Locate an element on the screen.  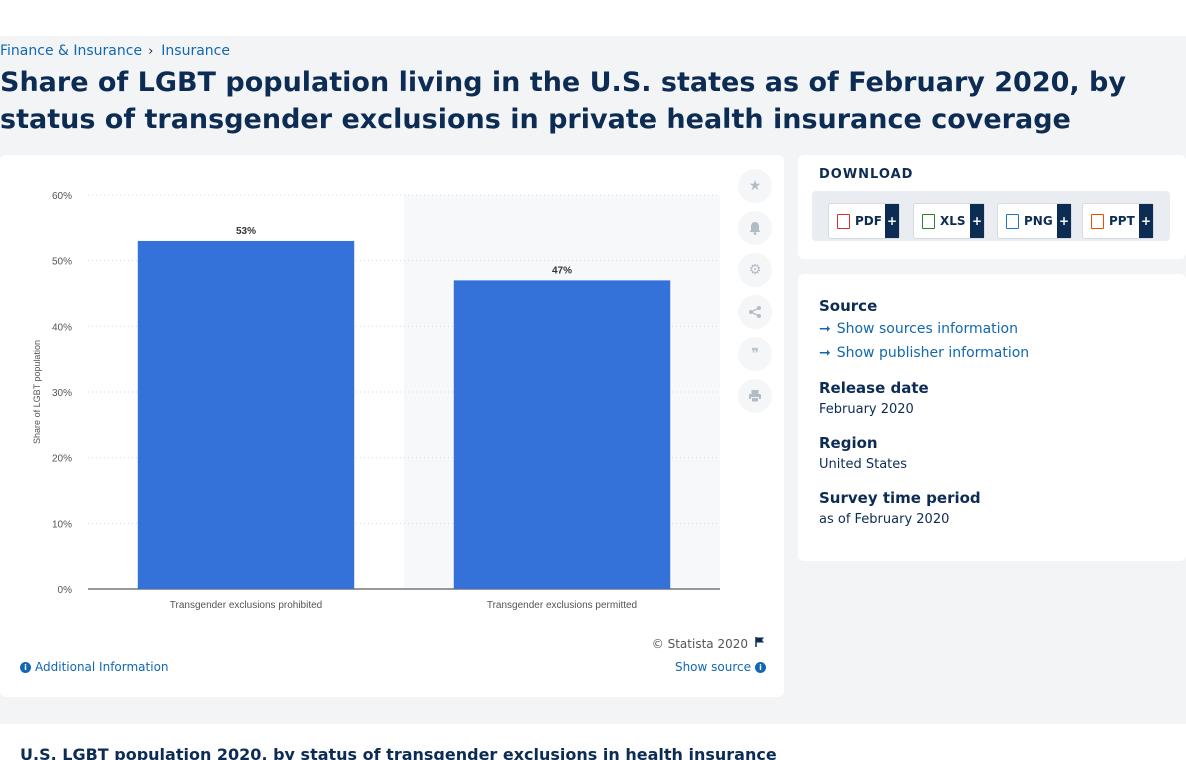
download-pdf-button: PDF + is located at coordinates (864, 221).